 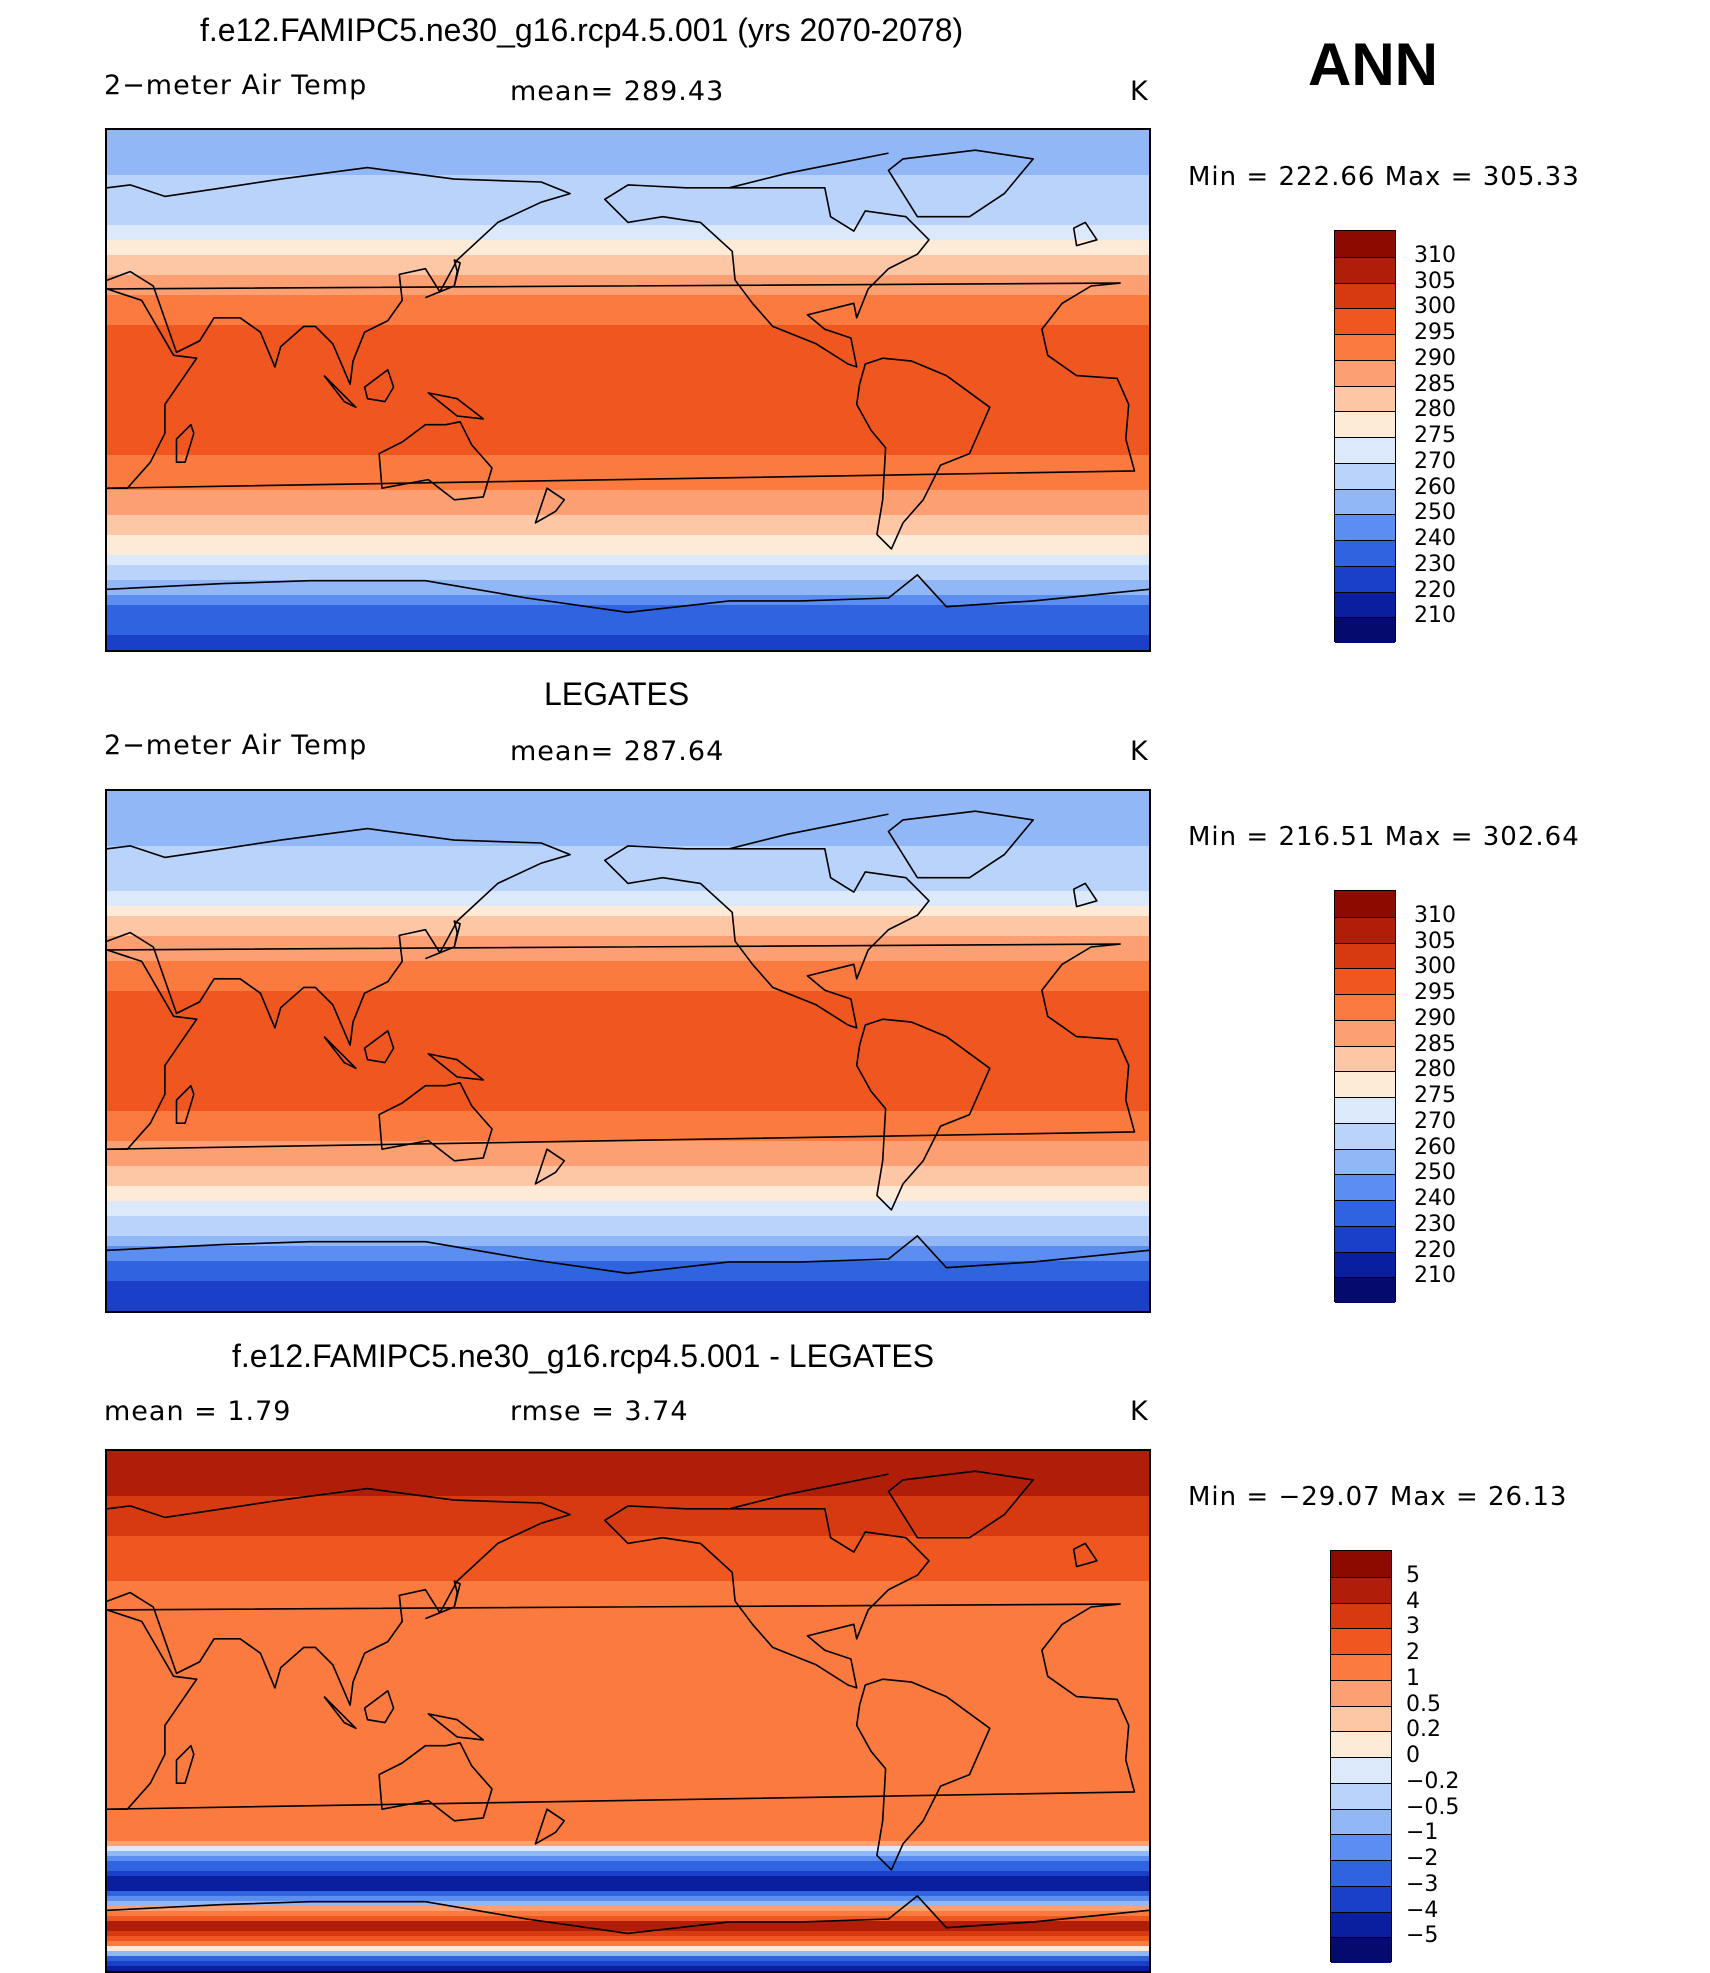 I want to click on colorbar-tick-label: 275, so click(x=1435, y=435).